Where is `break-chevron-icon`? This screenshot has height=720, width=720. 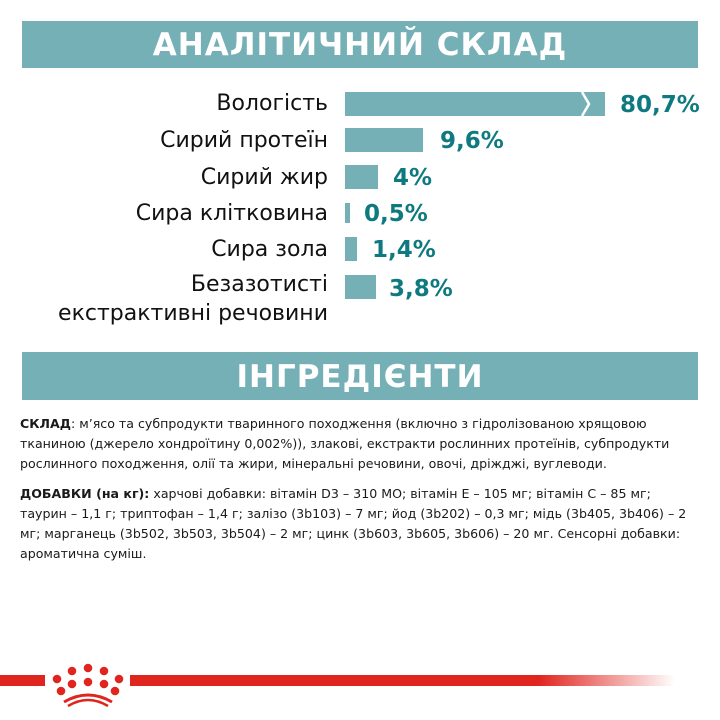 break-chevron-icon is located at coordinates (586, 104).